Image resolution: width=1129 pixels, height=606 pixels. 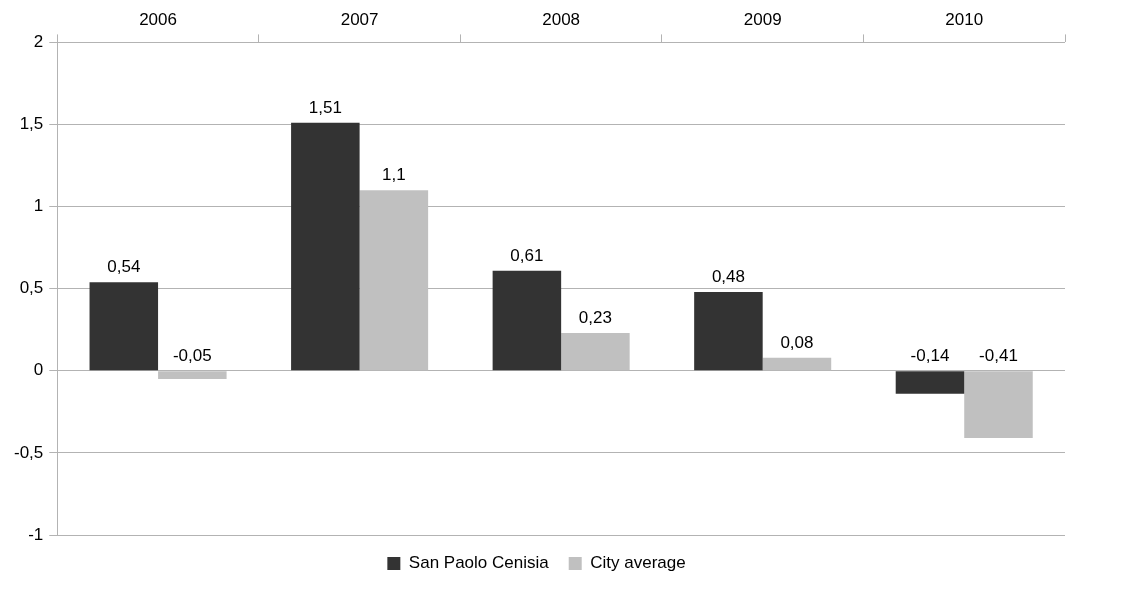 What do you see at coordinates (527, 255) in the screenshot?
I see `data-label: 0,61` at bounding box center [527, 255].